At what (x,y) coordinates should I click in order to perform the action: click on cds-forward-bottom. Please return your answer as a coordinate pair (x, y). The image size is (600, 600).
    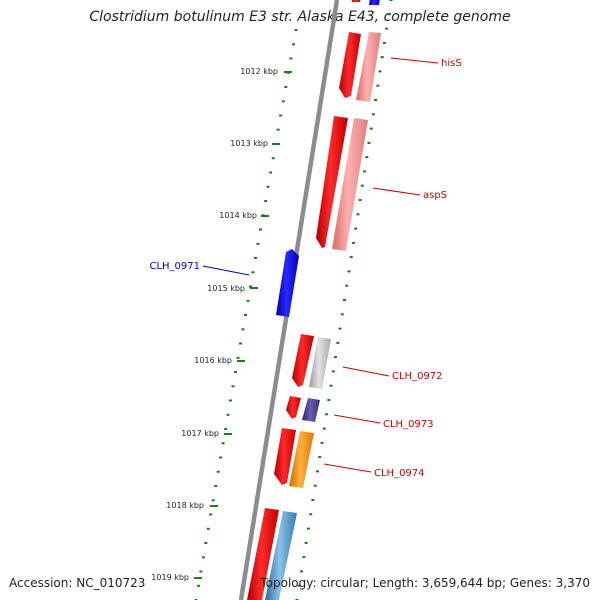
    Looking at the image, I should click on (263, 554).